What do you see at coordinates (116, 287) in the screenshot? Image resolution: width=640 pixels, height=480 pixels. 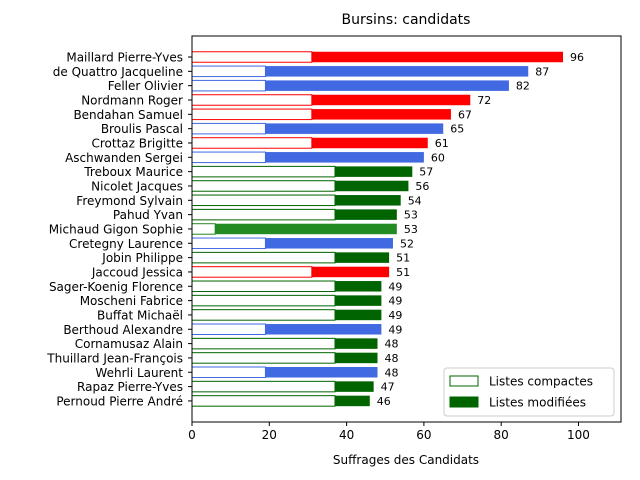 I see `candidate-label: Sager-Koenig Florence` at bounding box center [116, 287].